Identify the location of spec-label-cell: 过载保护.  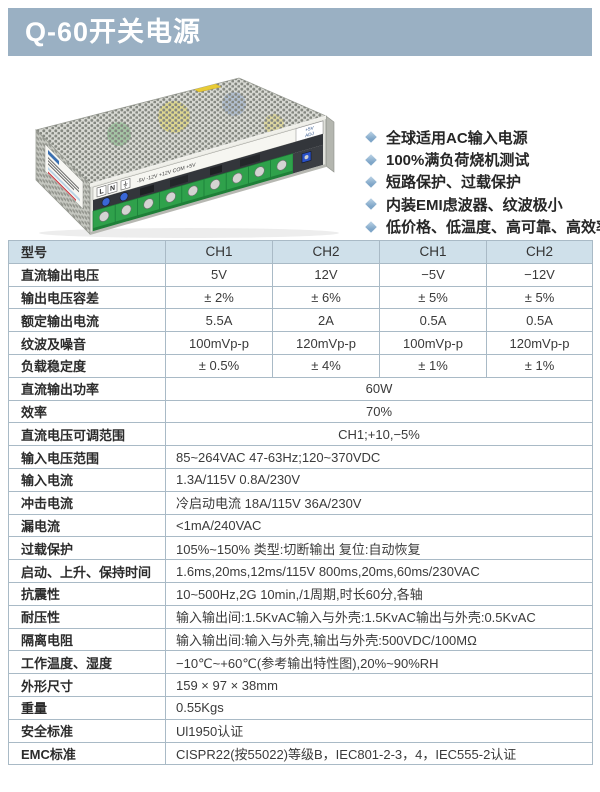
(87, 548).